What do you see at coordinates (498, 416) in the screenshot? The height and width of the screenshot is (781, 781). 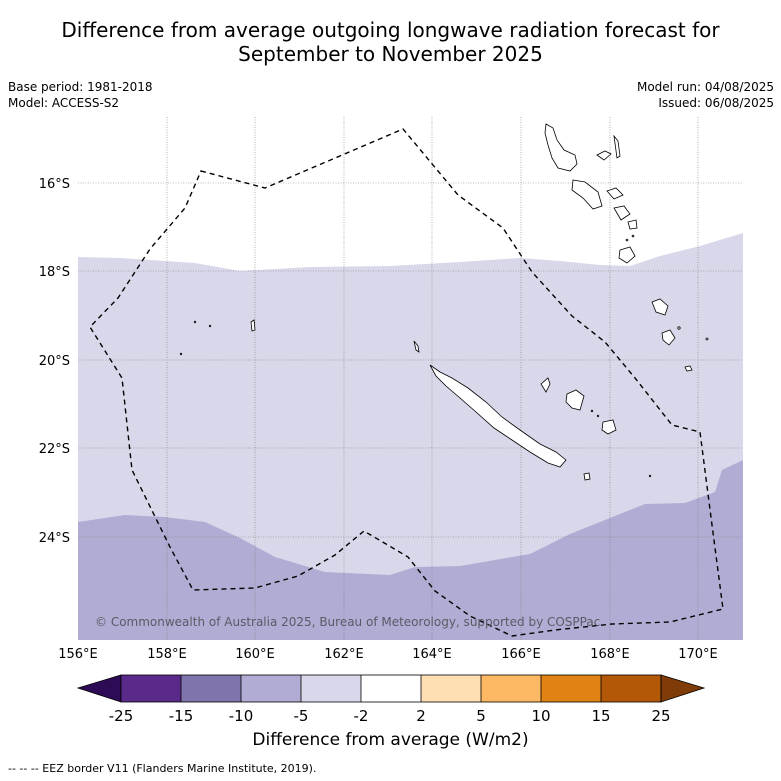 I see `new-caledonia-island` at bounding box center [498, 416].